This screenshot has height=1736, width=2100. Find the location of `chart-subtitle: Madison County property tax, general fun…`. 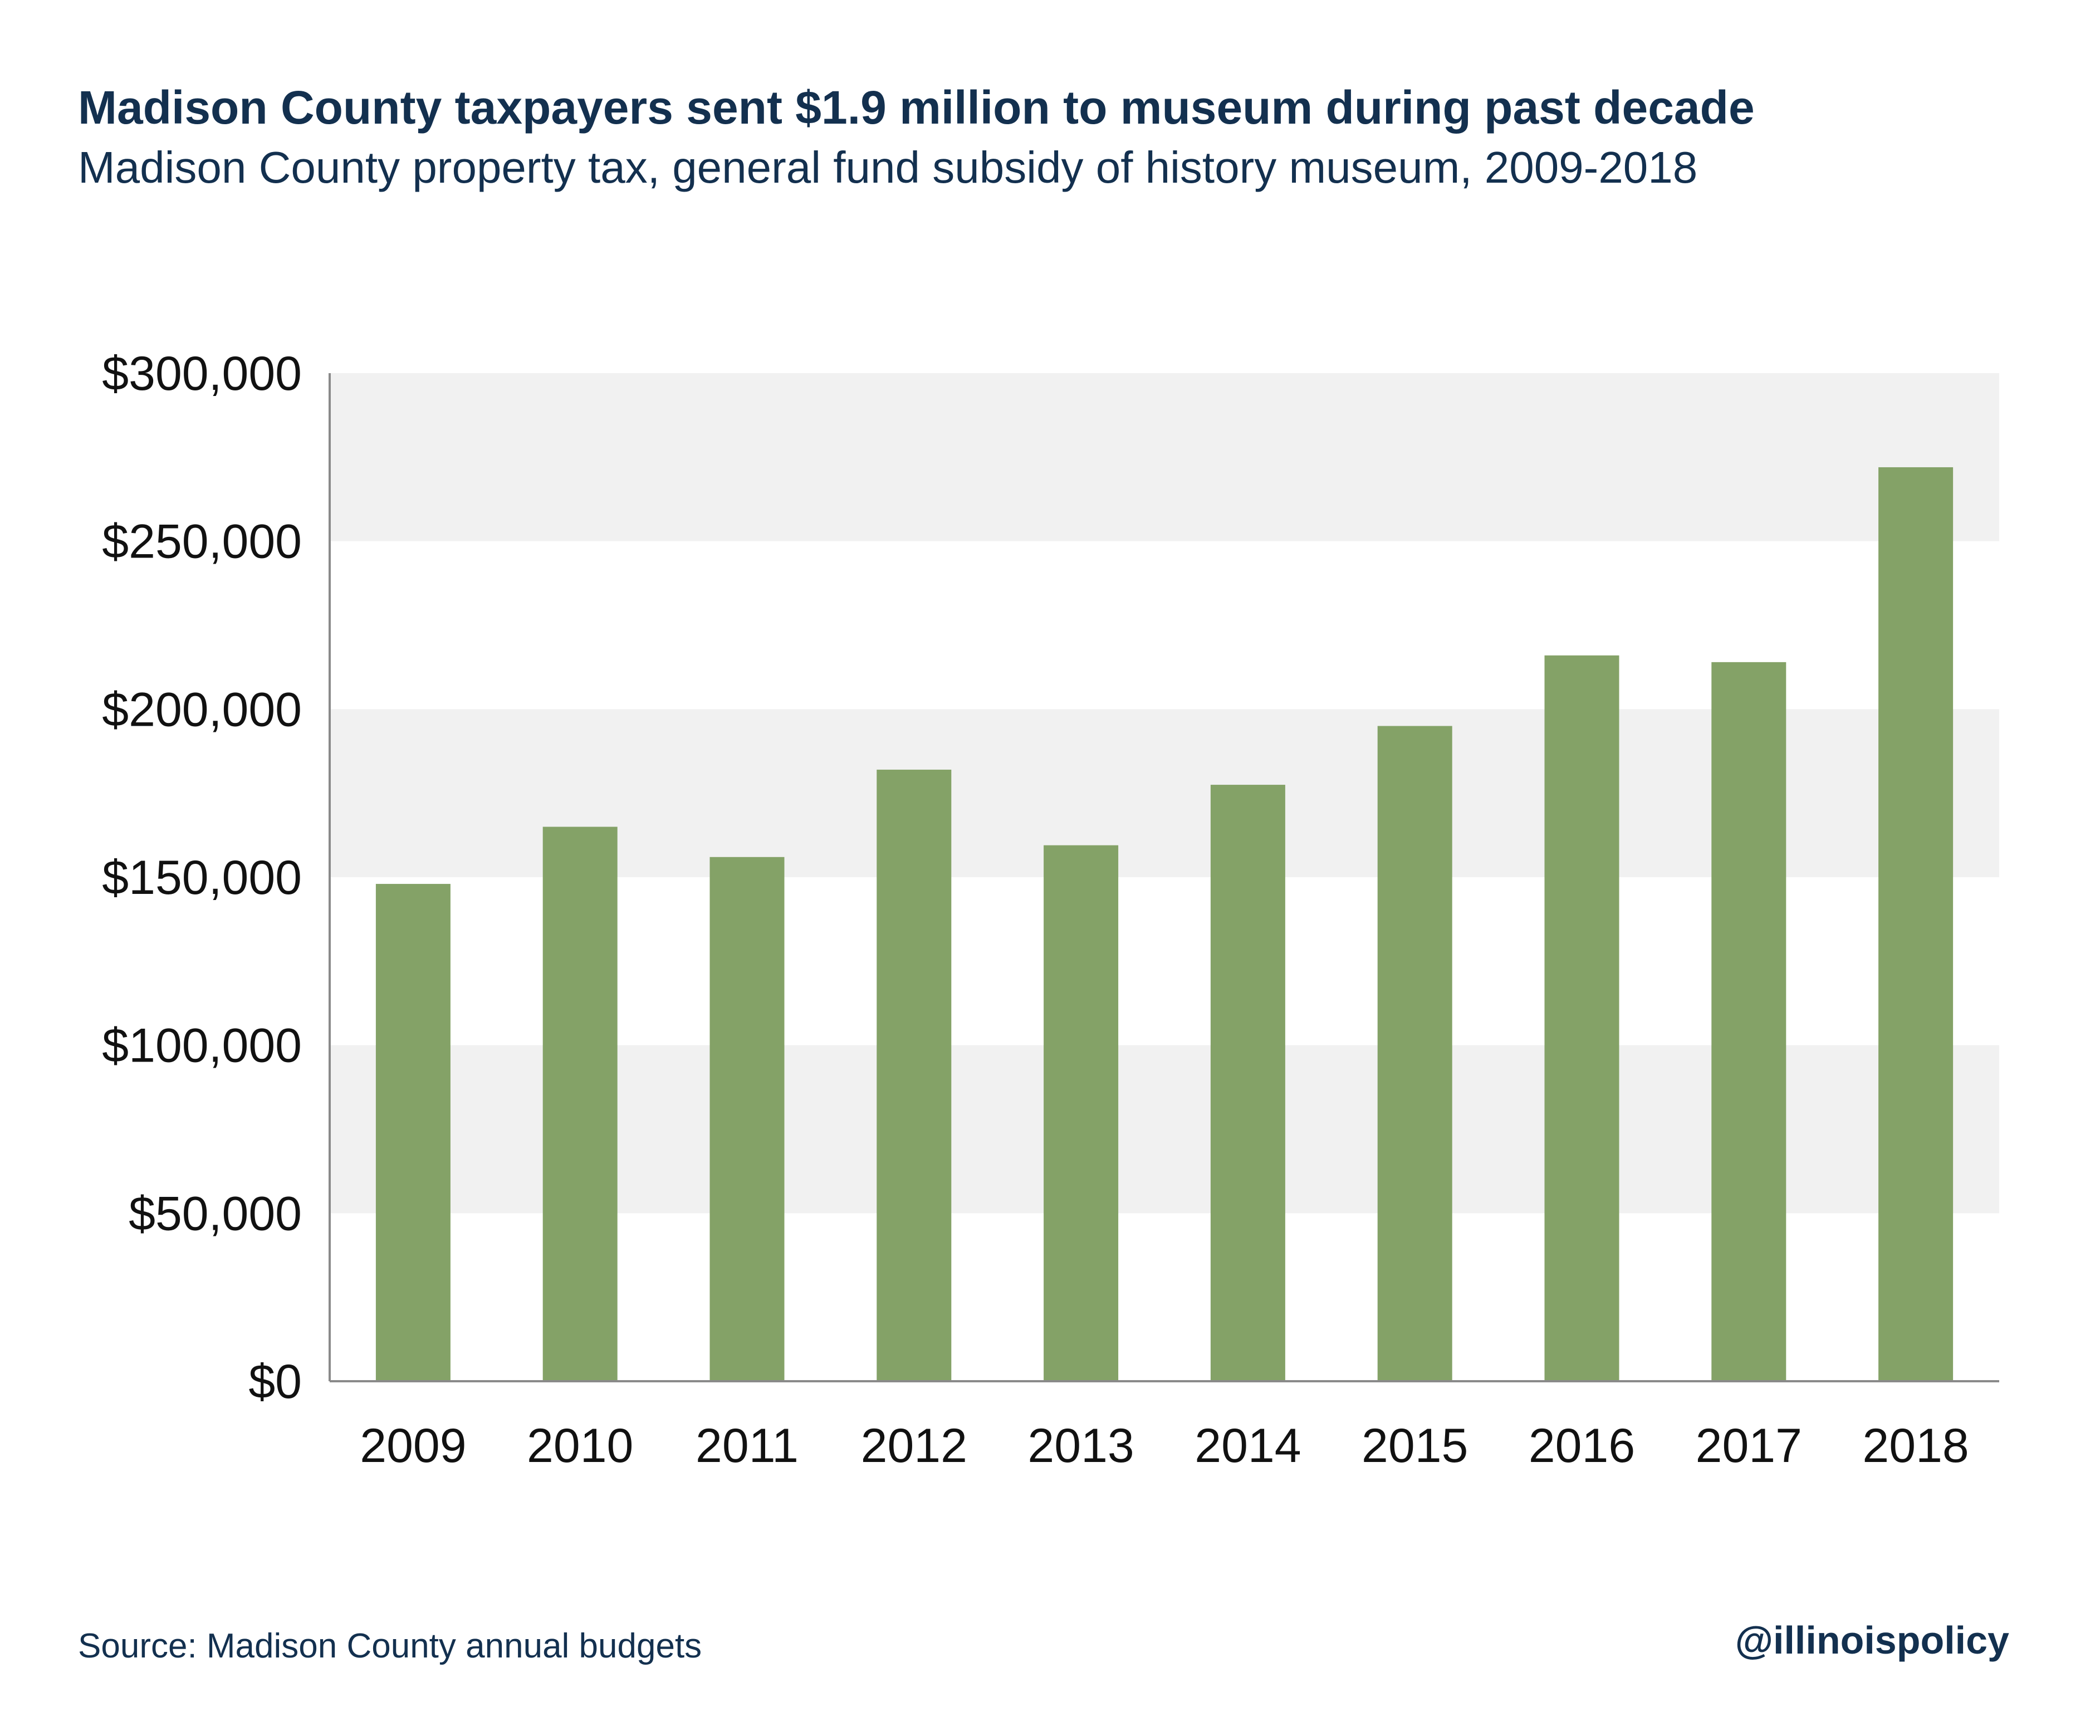

chart-subtitle: Madison County property tax, general fun… is located at coordinates (888, 168).